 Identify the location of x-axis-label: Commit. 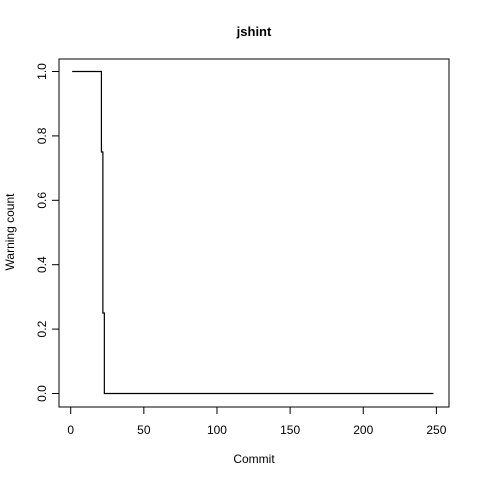
(254, 459).